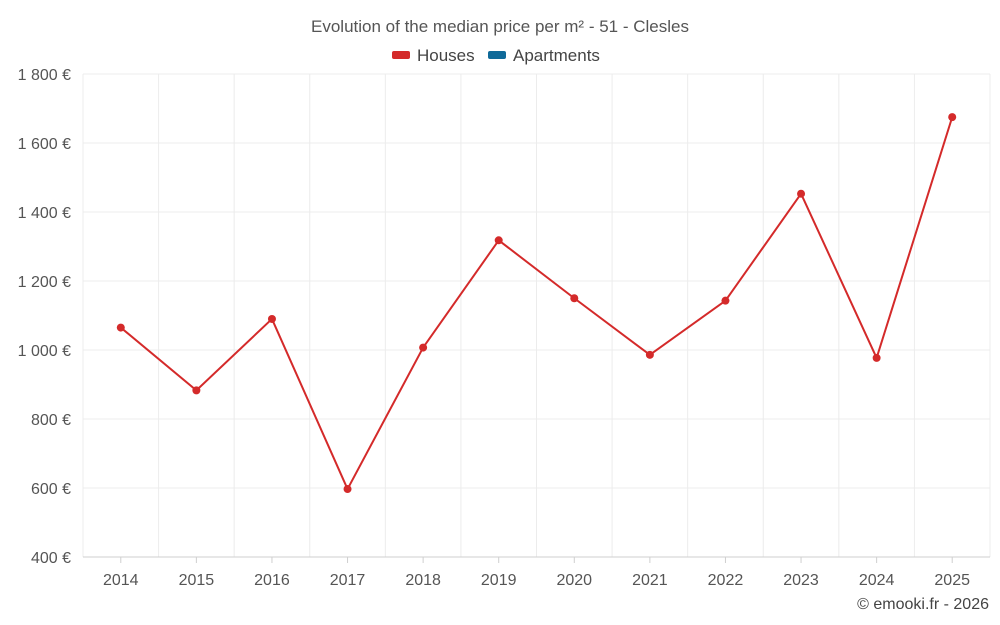 This screenshot has height=625, width=1000. Describe the element at coordinates (197, 580) in the screenshot. I see `x-tick-label: 2015` at that location.